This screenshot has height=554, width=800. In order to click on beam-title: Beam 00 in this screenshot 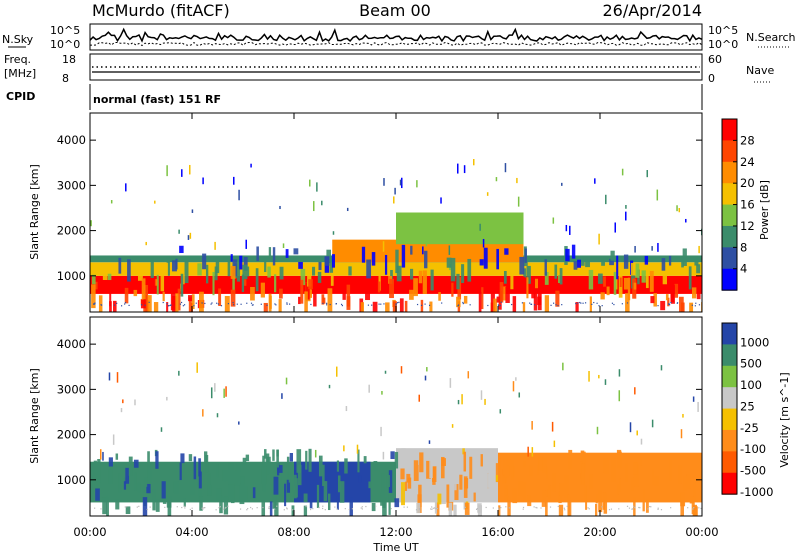, I will do `click(395, 10)`.